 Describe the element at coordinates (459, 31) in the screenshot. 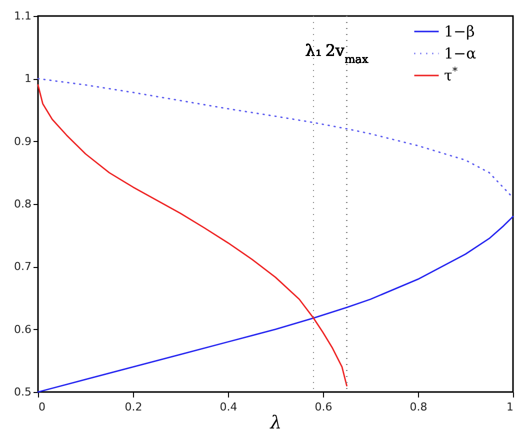

I see `legend-label: 1−β` at that location.